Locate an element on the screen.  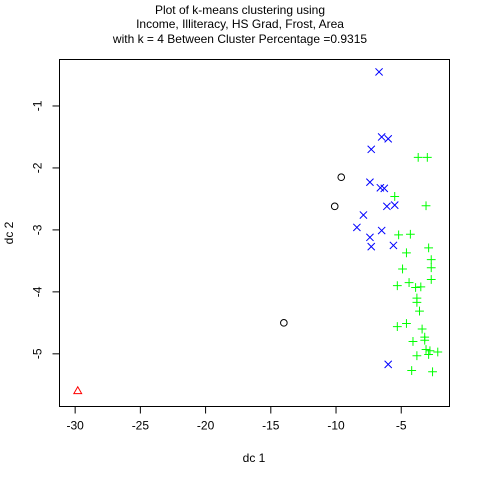
x-tick-label: -10 is located at coordinates (336, 426).